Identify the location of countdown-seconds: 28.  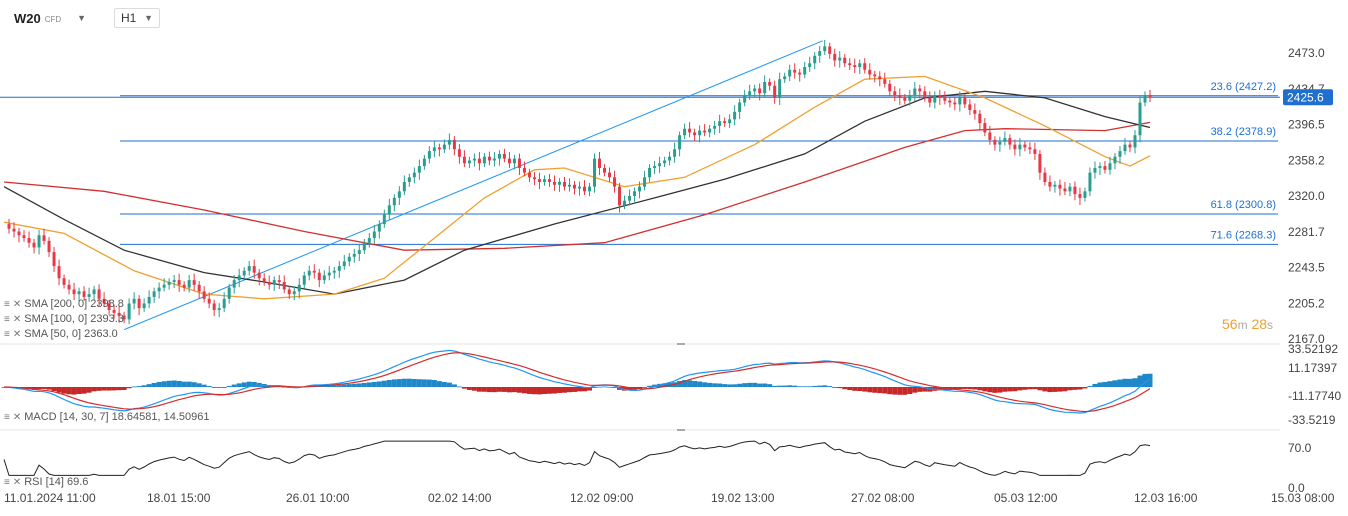
(1259, 324).